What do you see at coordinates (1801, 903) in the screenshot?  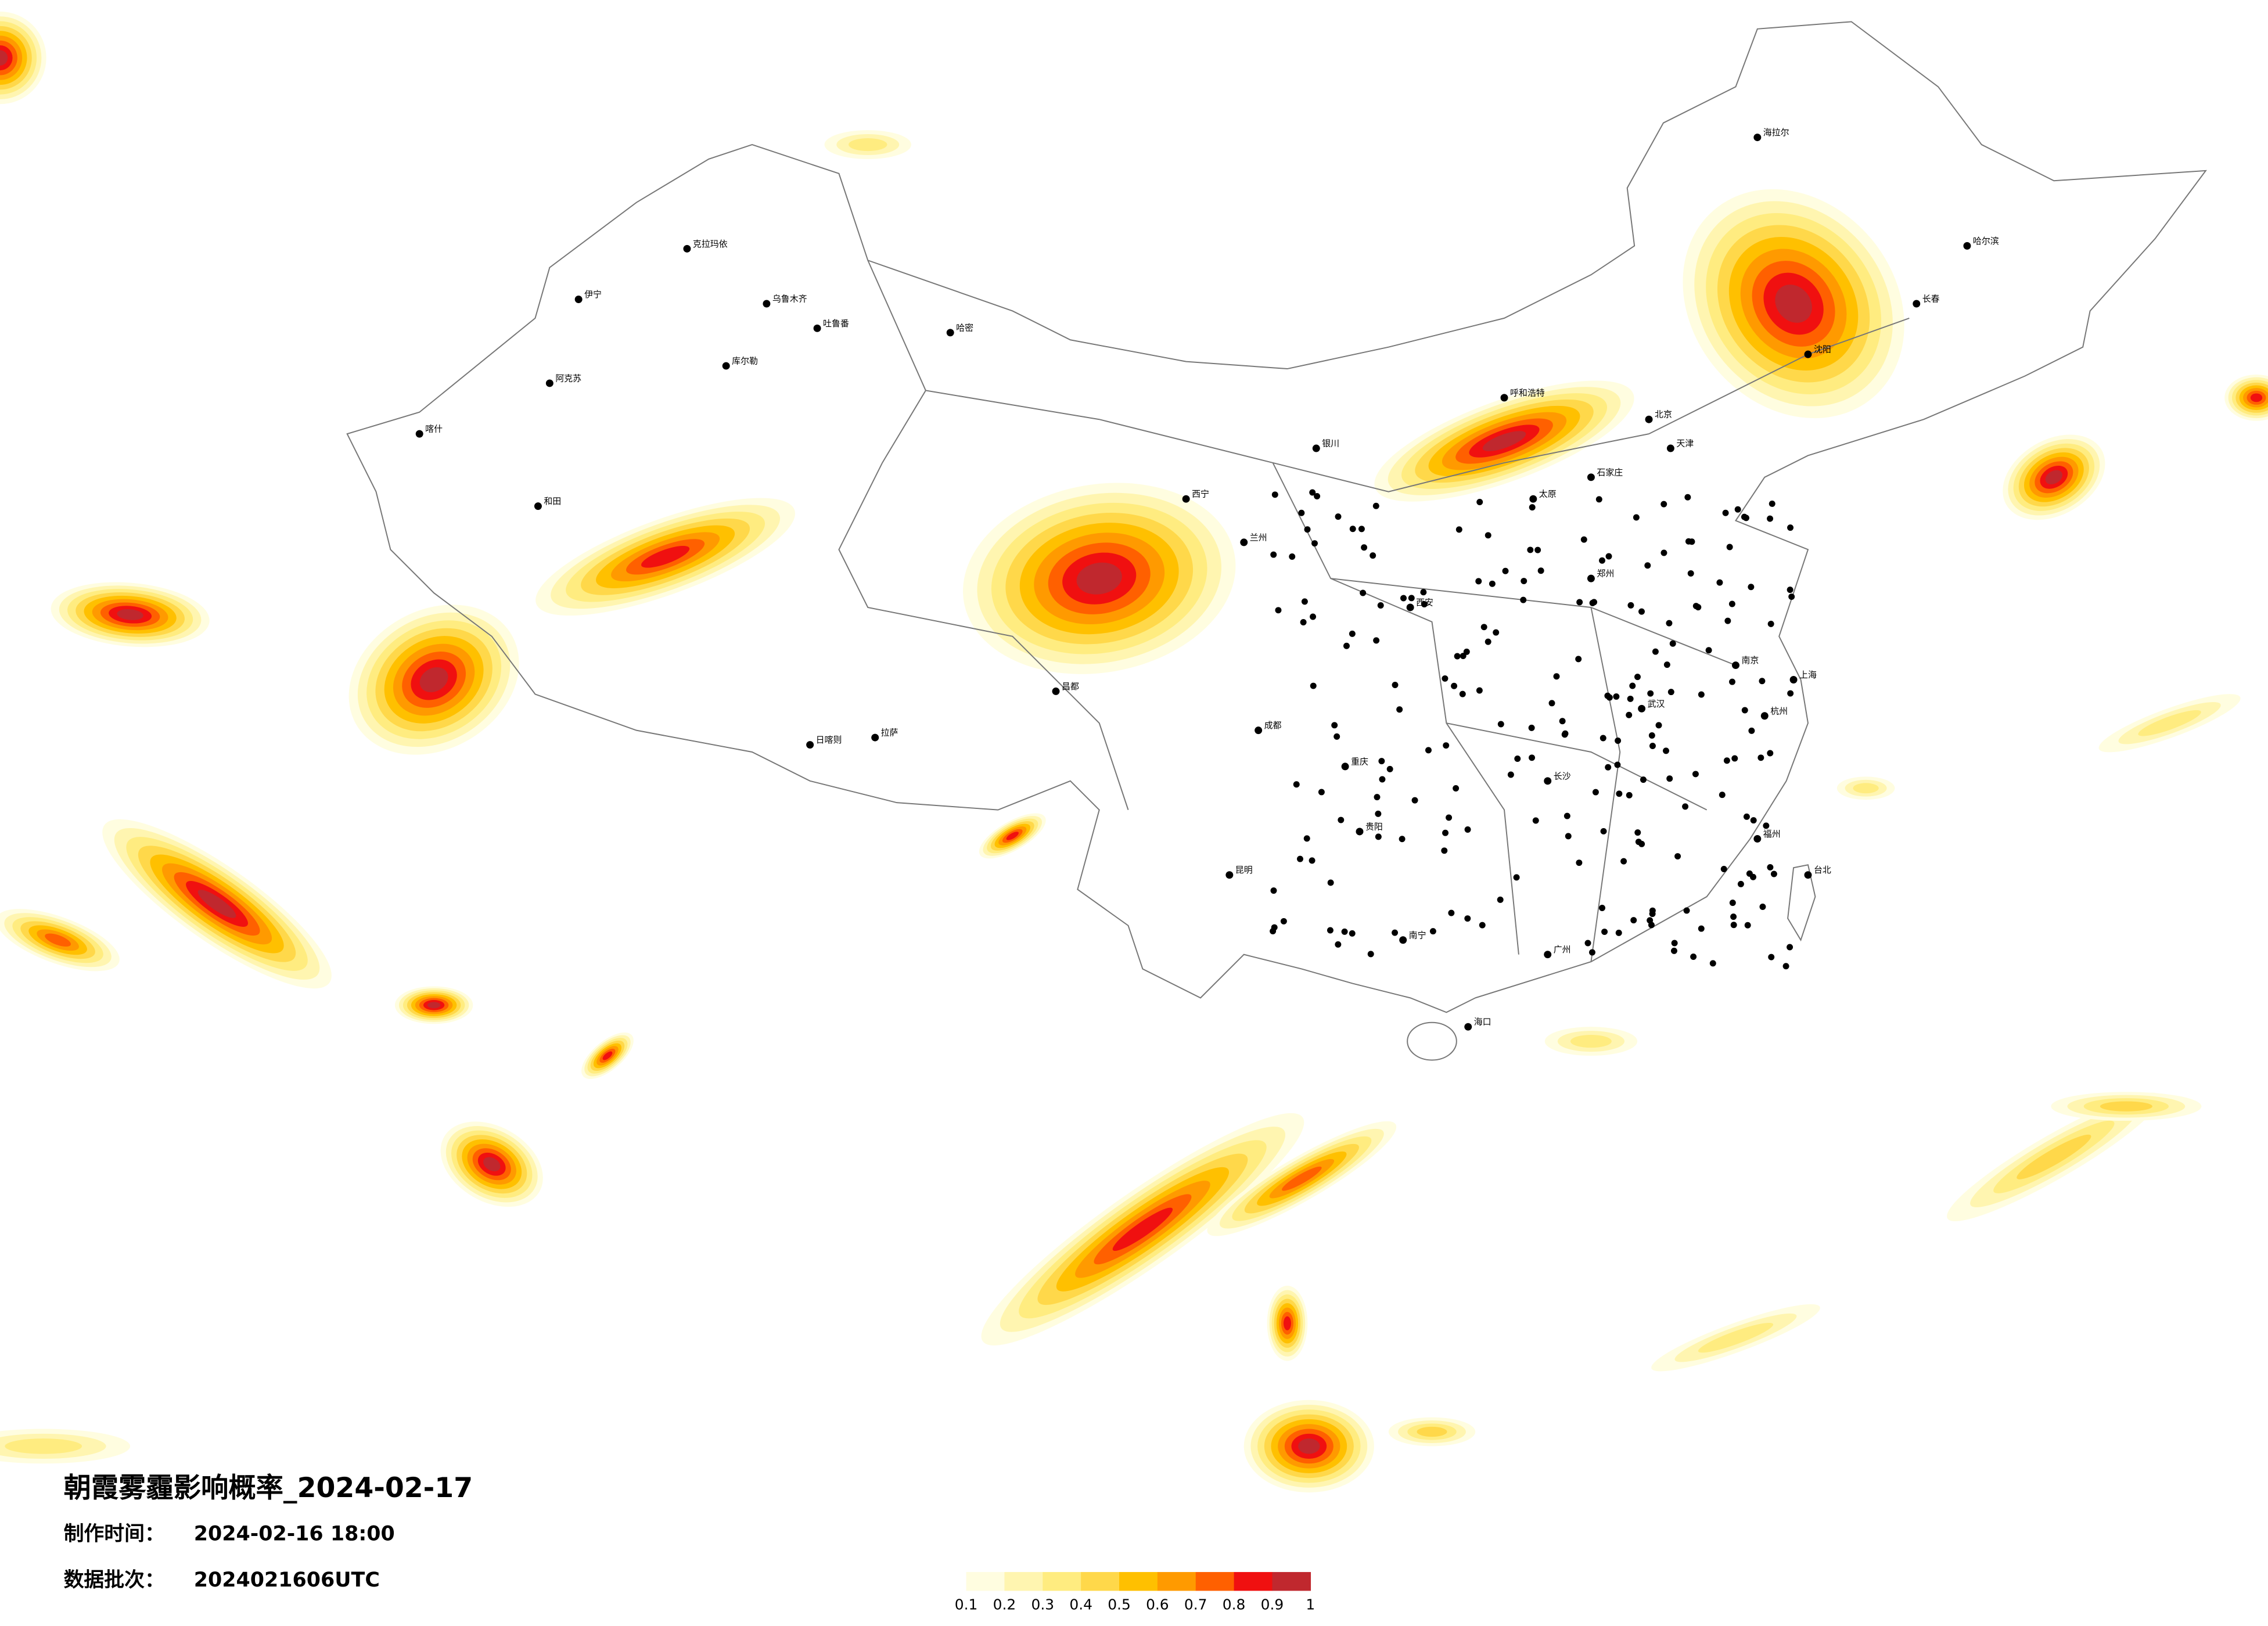 I see `island-outline` at bounding box center [1801, 903].